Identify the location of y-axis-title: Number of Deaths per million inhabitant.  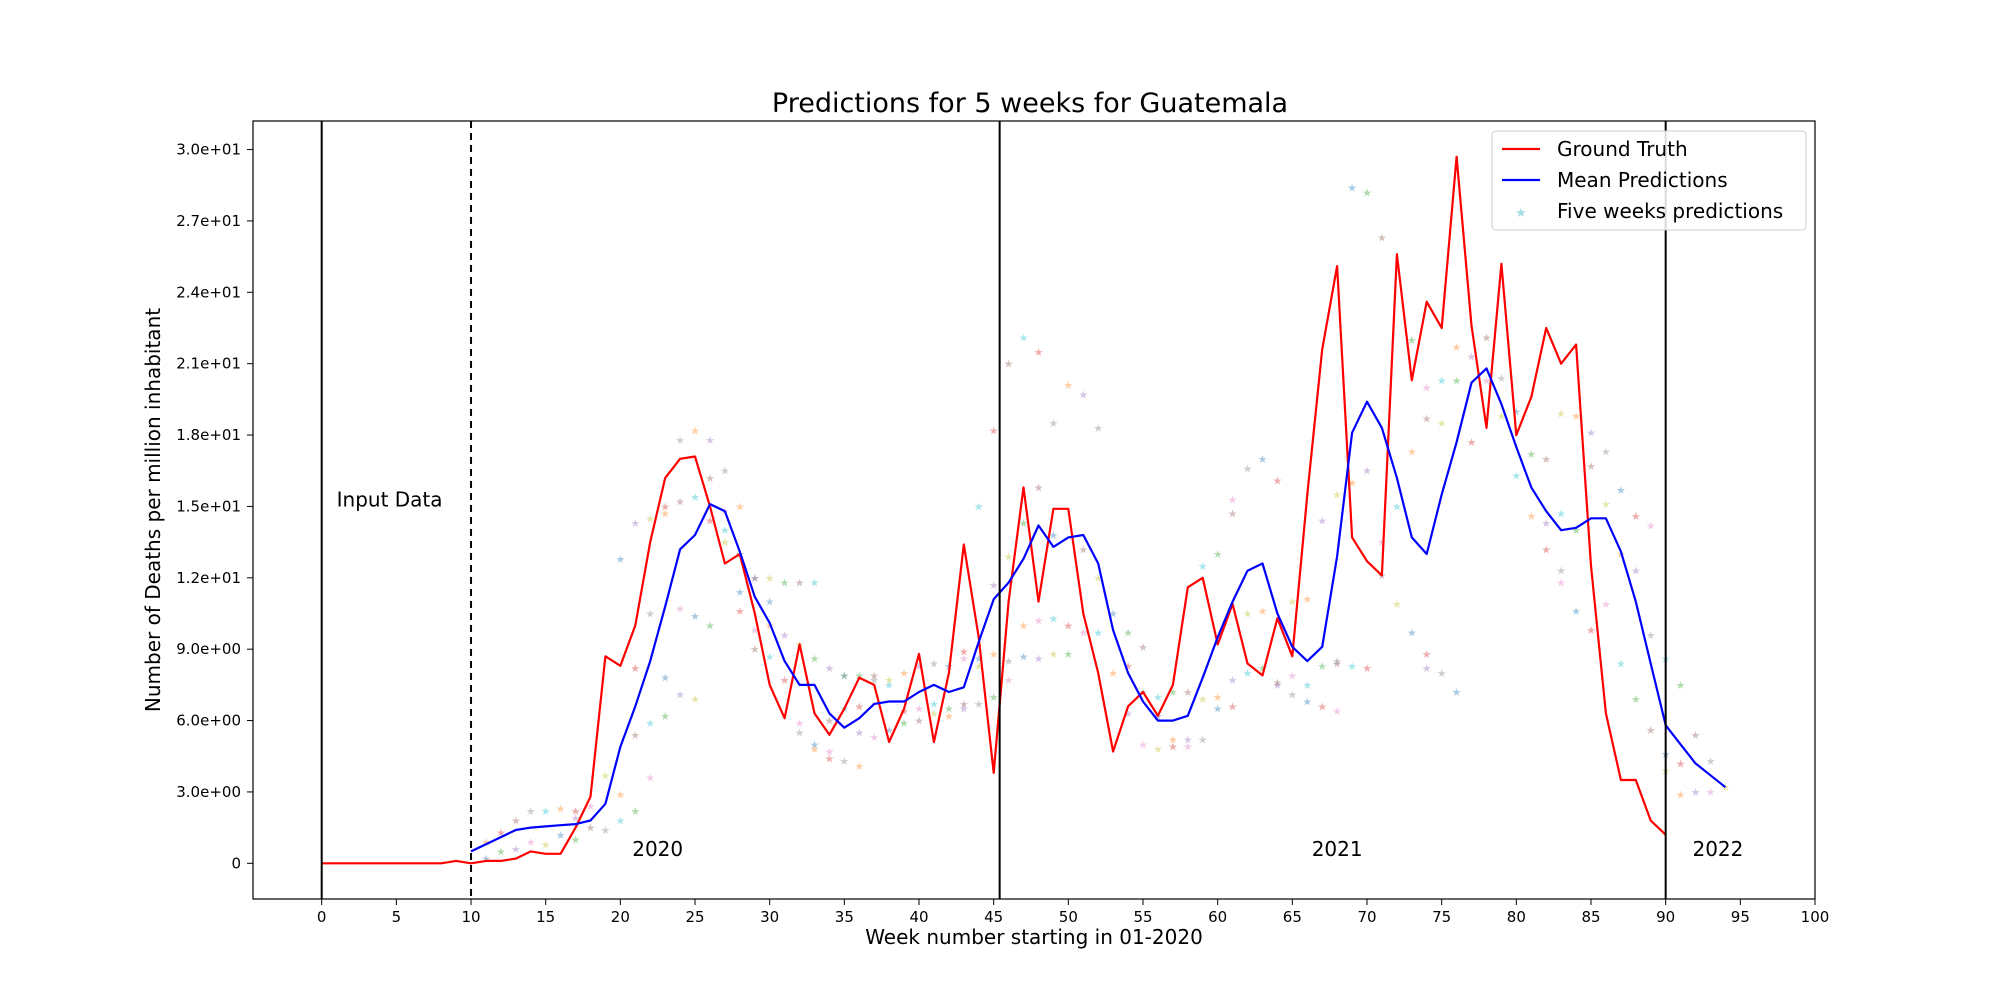
(153, 510).